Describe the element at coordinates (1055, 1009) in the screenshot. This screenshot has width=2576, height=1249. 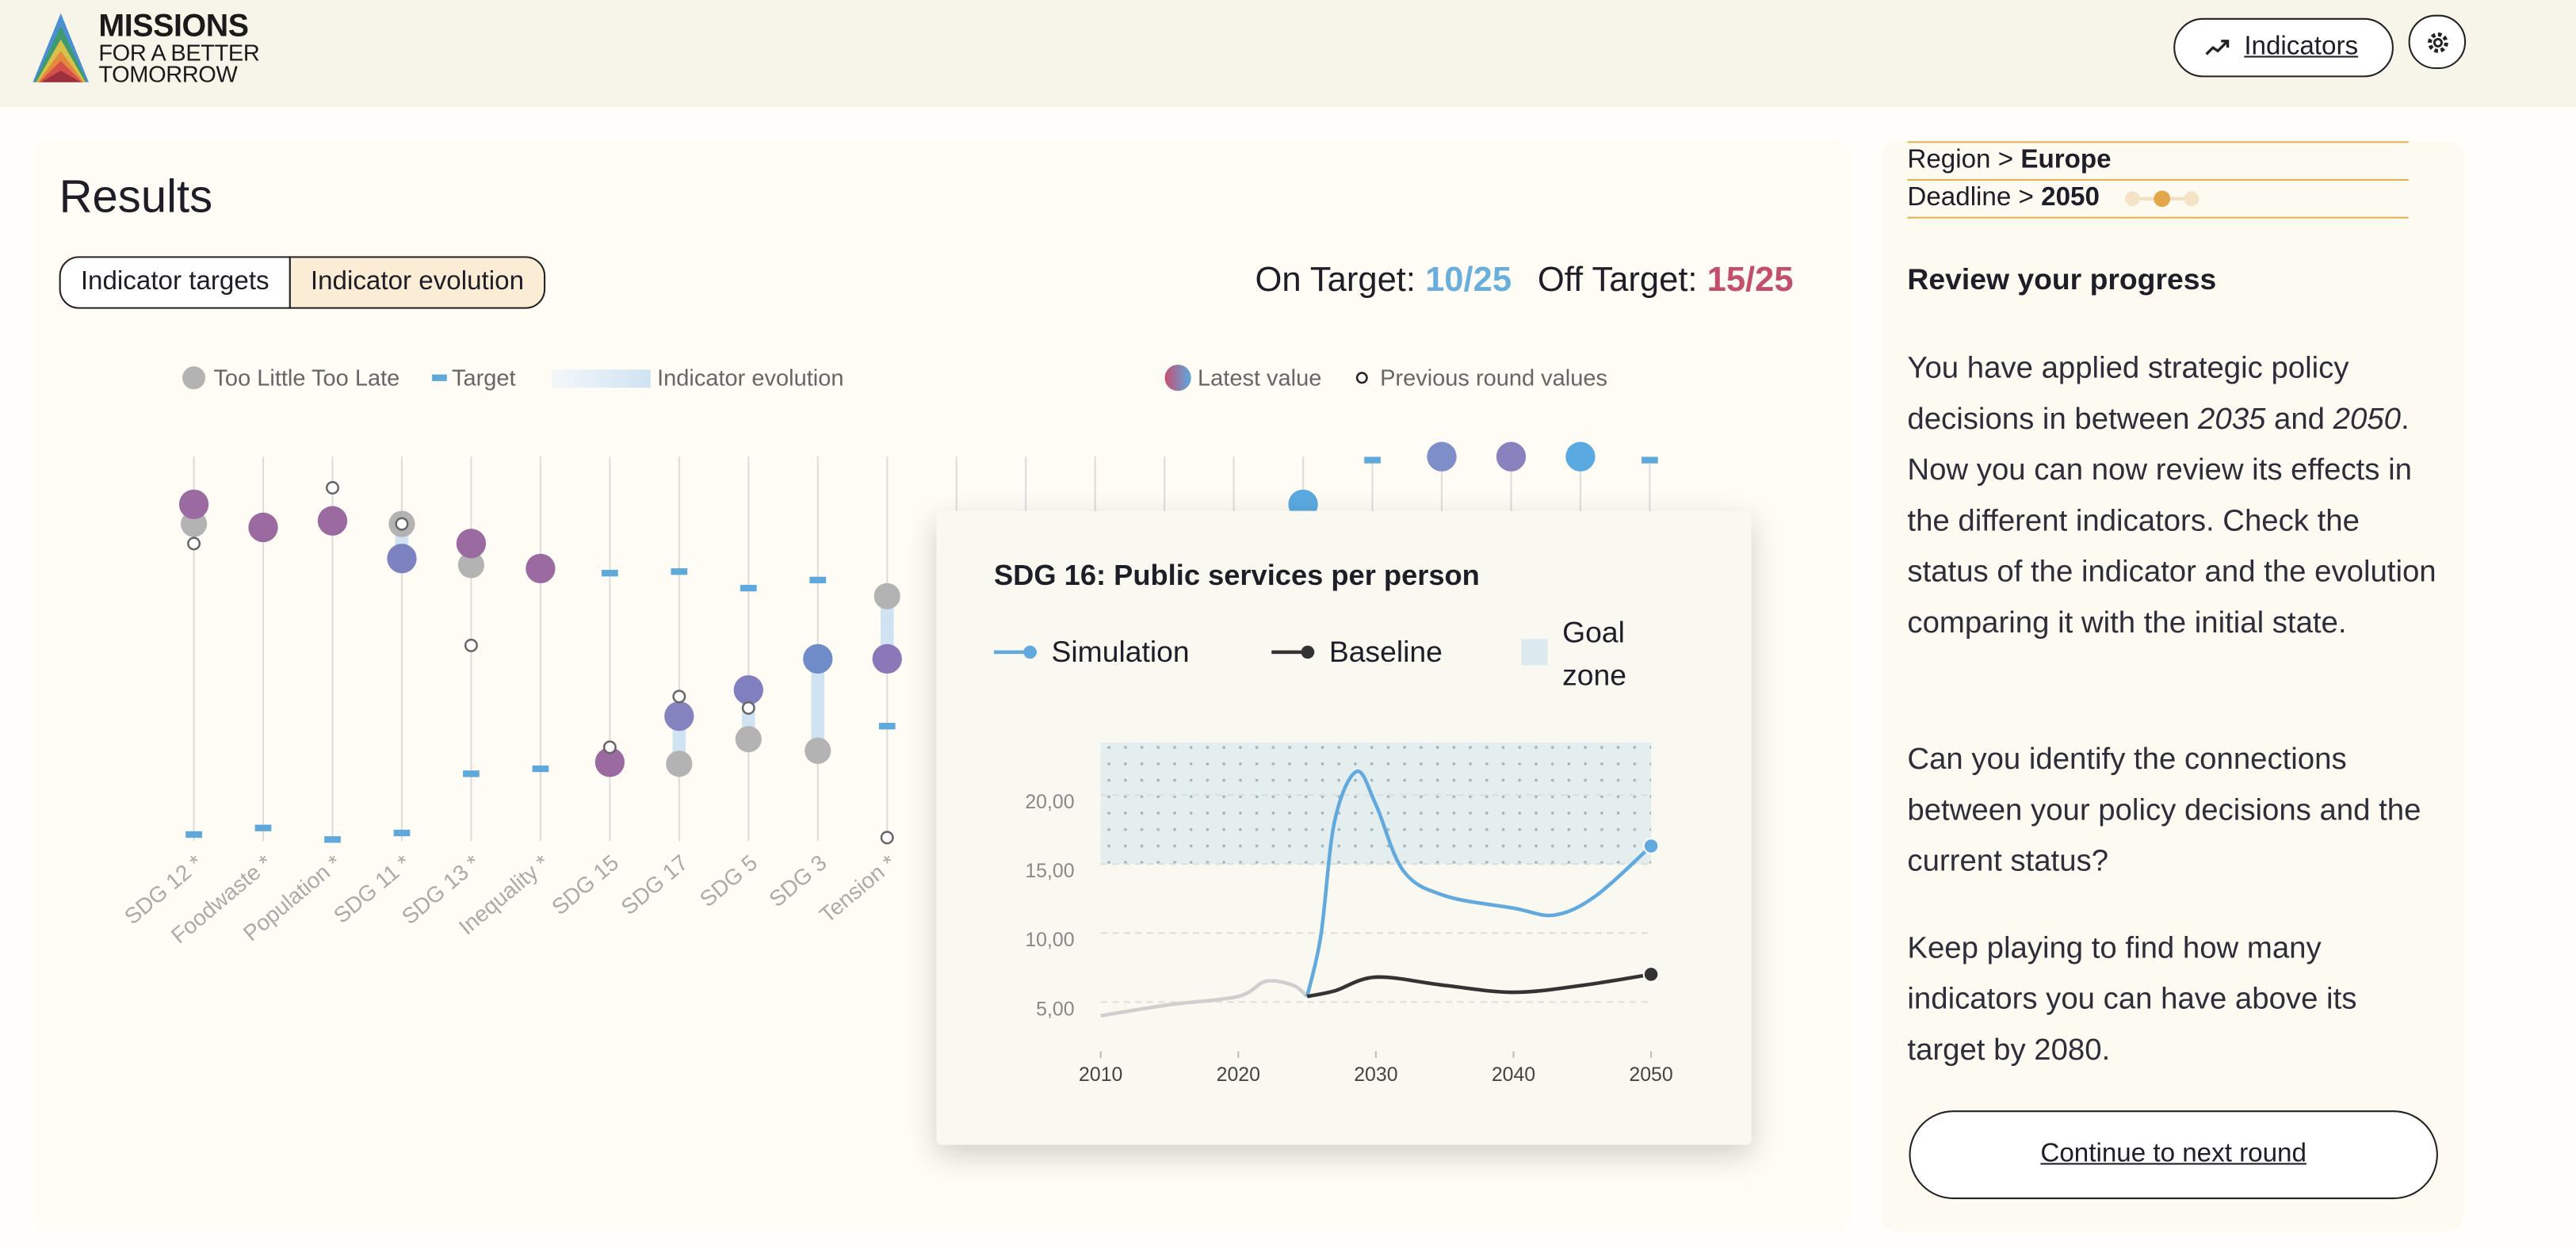
I see `y-tick-label: 5,00` at that location.